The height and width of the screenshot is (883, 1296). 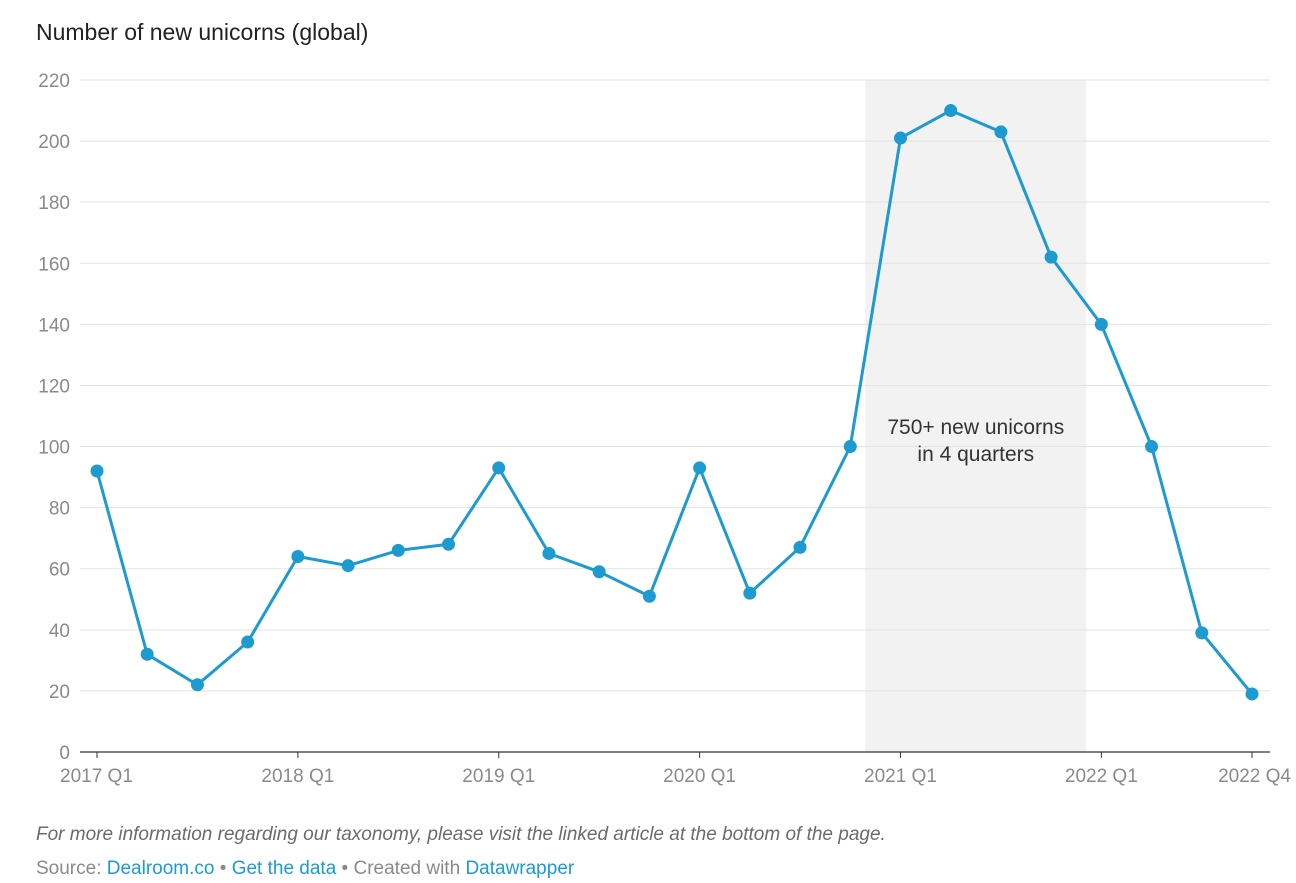 I want to click on x-tick-label: 2022 Q1, so click(x=1101, y=776).